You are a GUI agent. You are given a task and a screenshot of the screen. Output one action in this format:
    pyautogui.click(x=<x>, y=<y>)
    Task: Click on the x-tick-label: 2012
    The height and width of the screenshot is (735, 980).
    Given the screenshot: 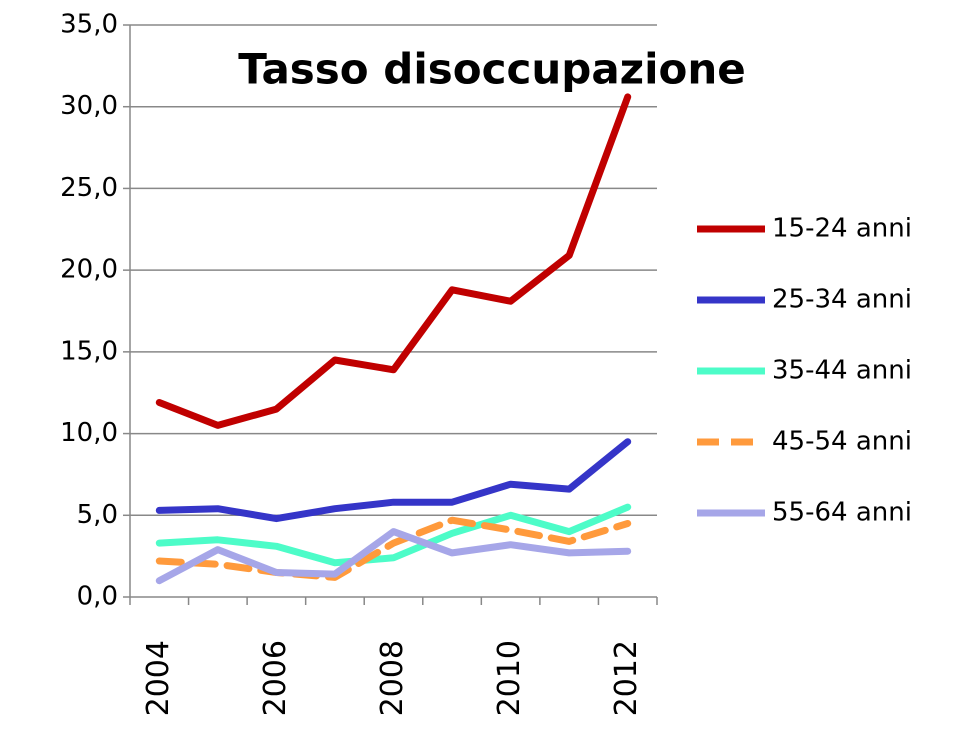 What is the action you would take?
    pyautogui.click(x=626, y=678)
    